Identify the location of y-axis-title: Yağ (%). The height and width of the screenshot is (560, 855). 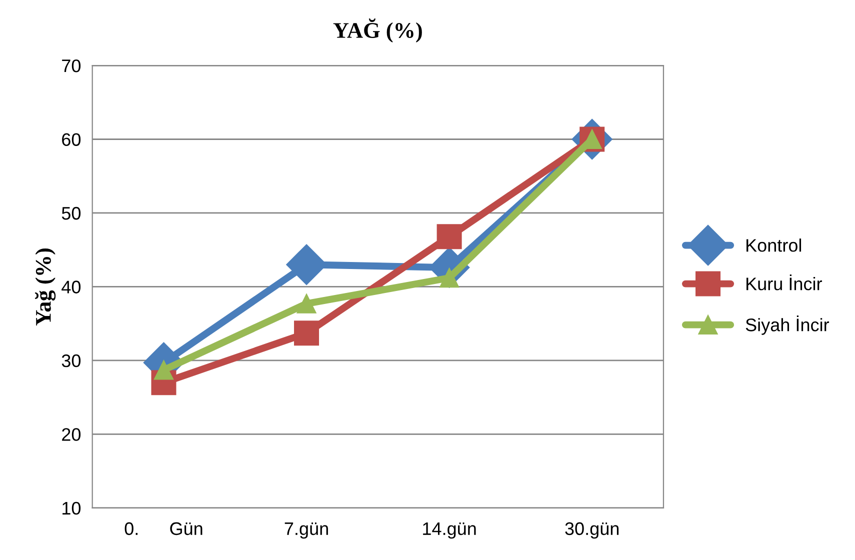
(45, 287).